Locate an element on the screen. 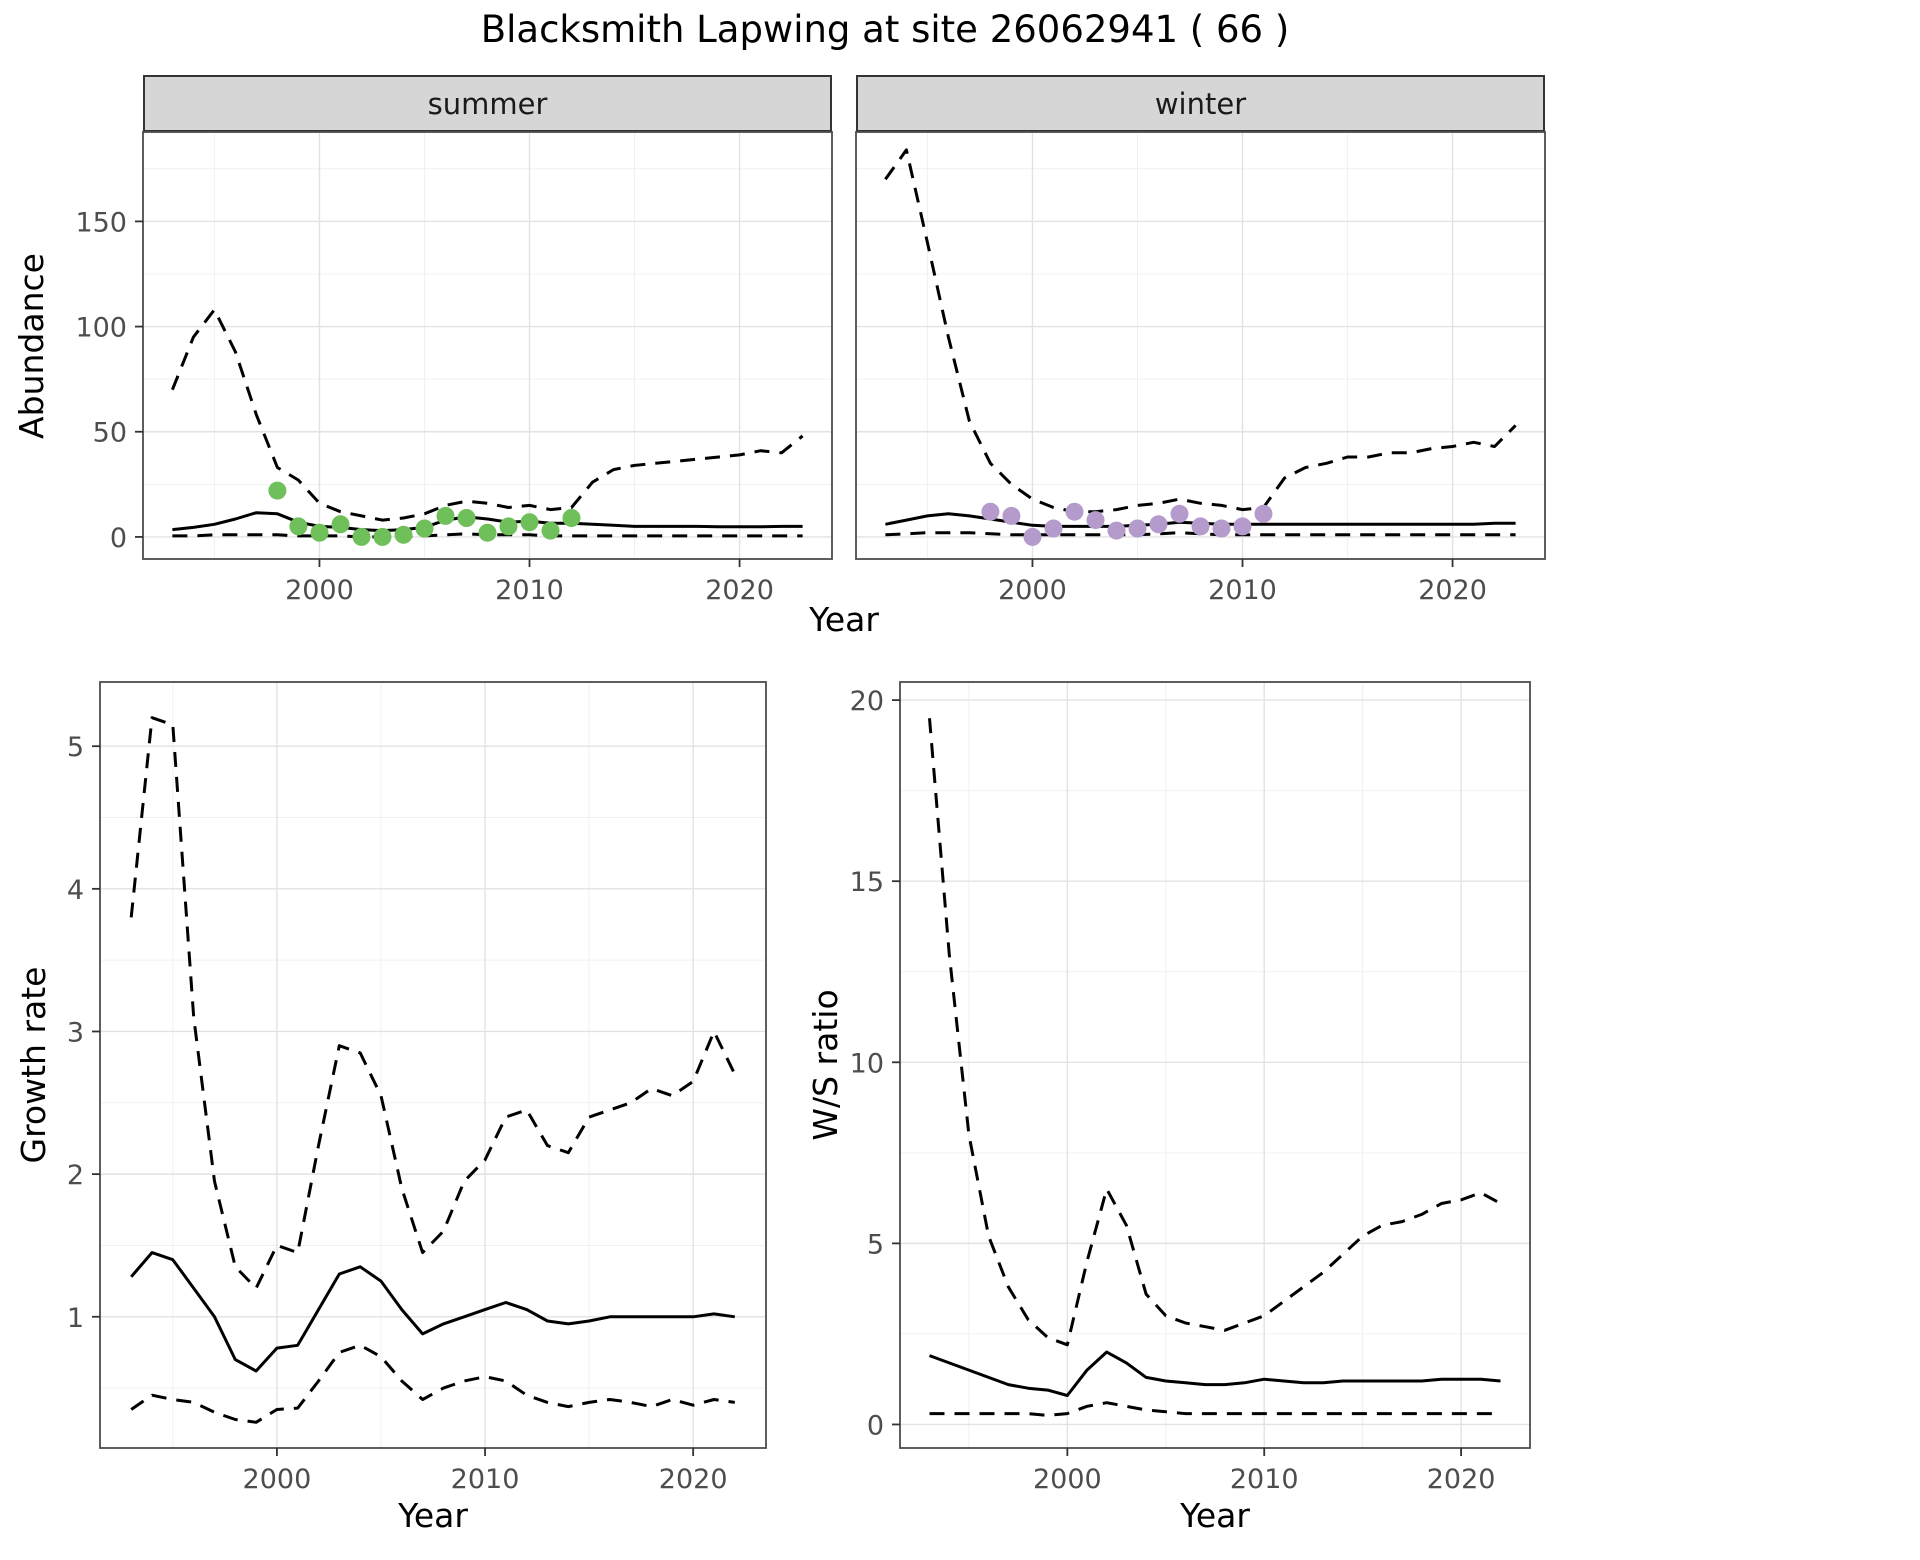 The width and height of the screenshot is (1920, 1560). abundance-summer-y-tick-label: 50 is located at coordinates (110, 433).